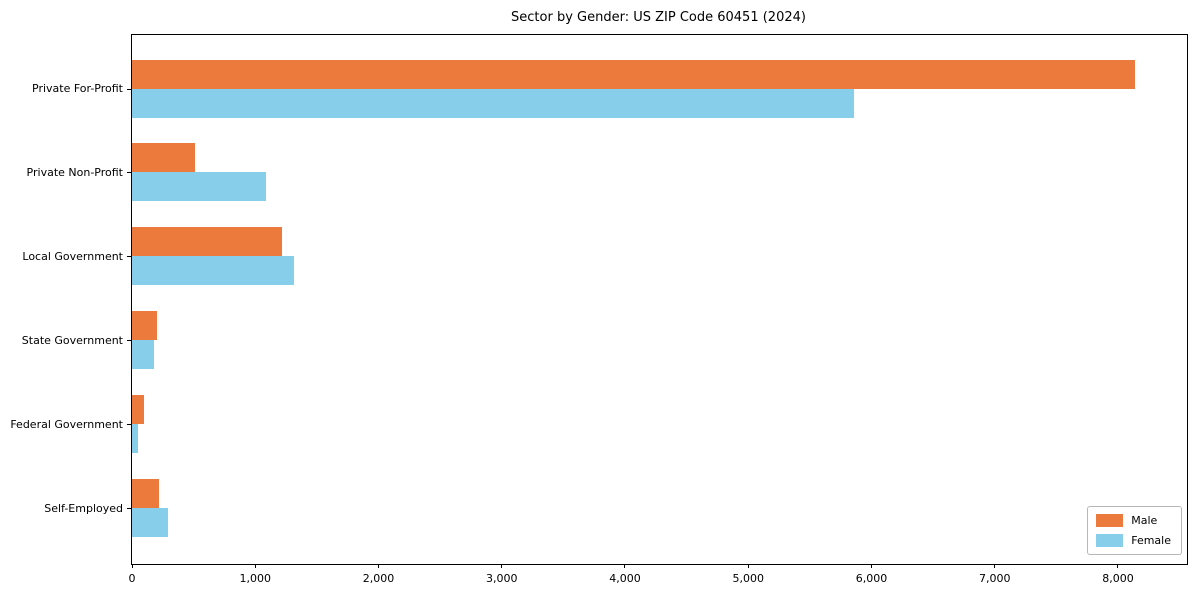 The height and width of the screenshot is (600, 1200). Describe the element at coordinates (213, 270) in the screenshot. I see `bar-female-local-government` at that location.